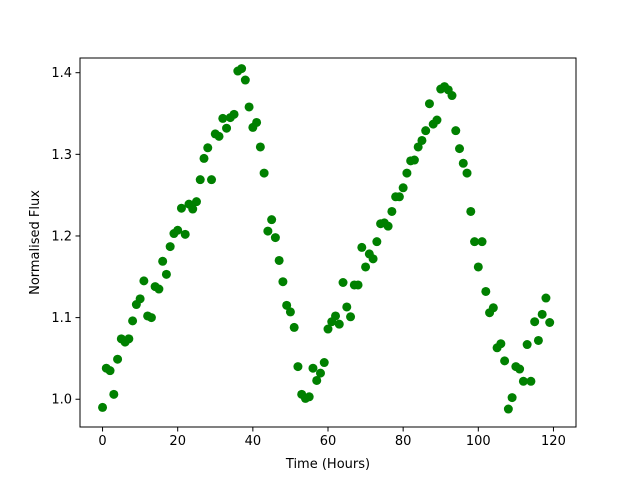 Image resolution: width=640 pixels, height=480 pixels. I want to click on x-axis-ticks: 0 20 40 60 80 100 120, so click(332, 438).